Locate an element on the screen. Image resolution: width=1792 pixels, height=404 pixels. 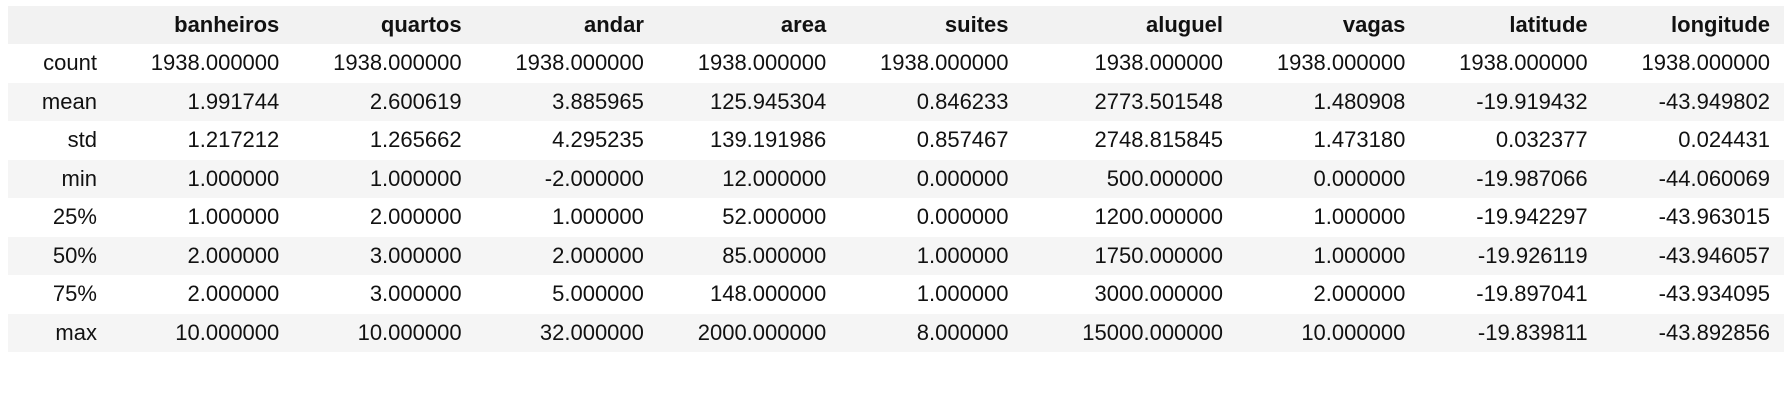
table-cell: -19.987066 is located at coordinates (1532, 178).